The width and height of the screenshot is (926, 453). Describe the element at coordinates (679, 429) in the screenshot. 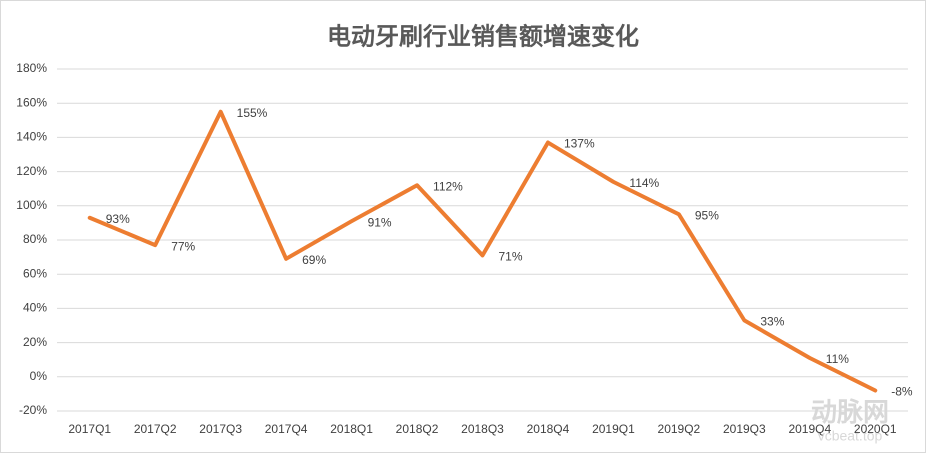

I see `x-tick-label: 2019Q2` at that location.